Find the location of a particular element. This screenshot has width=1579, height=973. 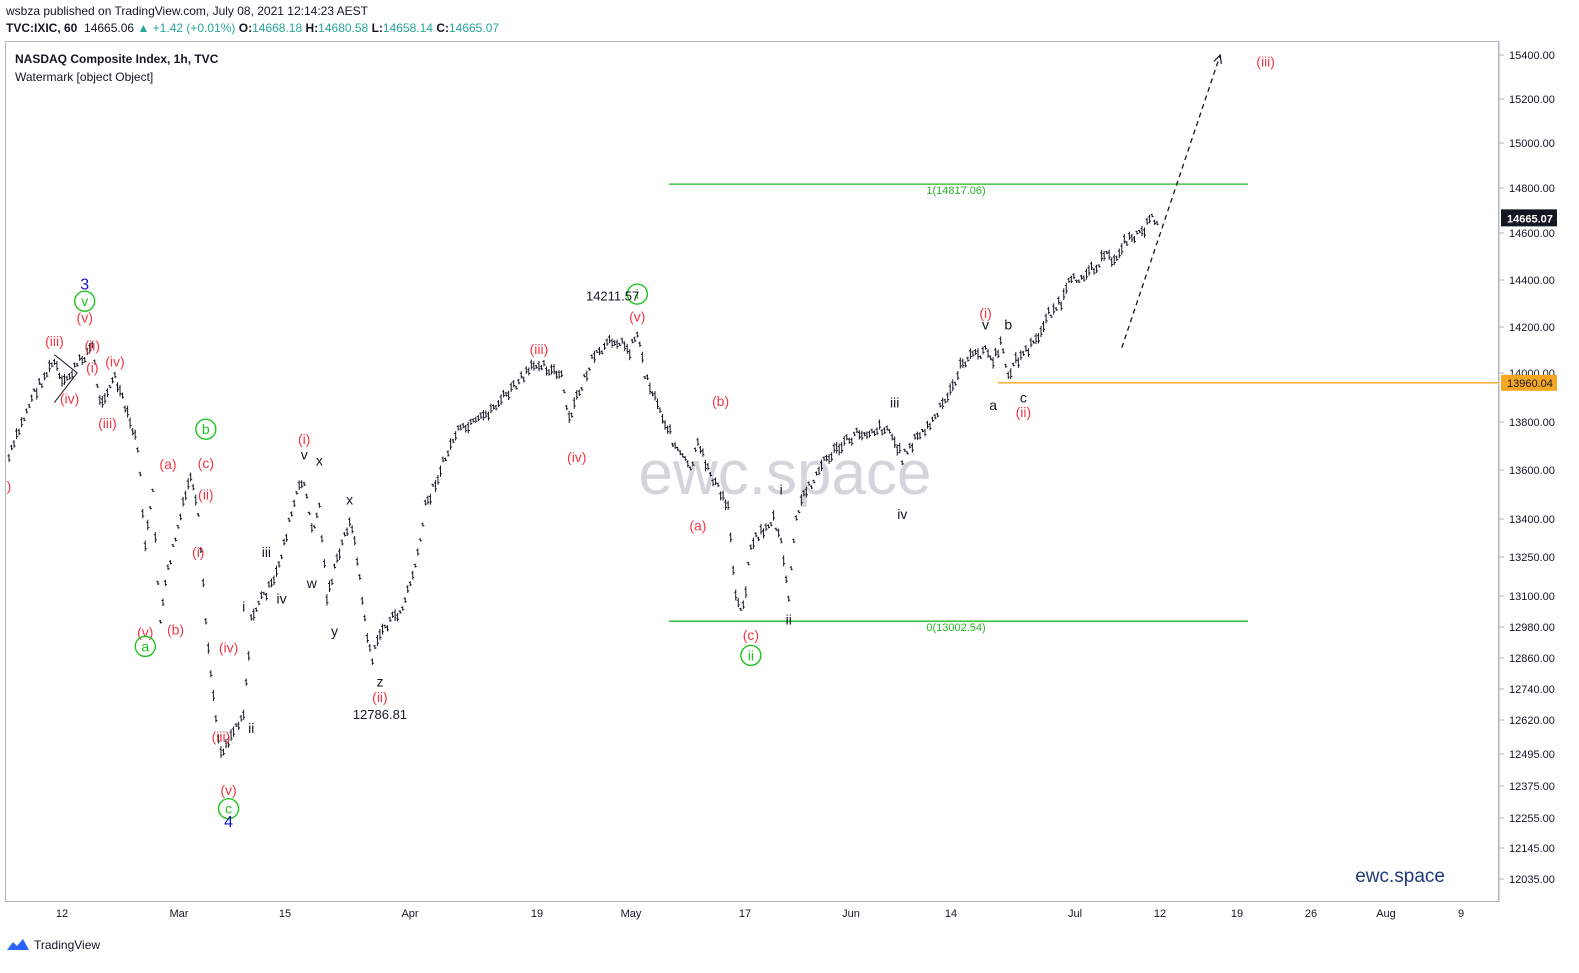

fib-level-label: 0(13002.54) is located at coordinates (955, 628).